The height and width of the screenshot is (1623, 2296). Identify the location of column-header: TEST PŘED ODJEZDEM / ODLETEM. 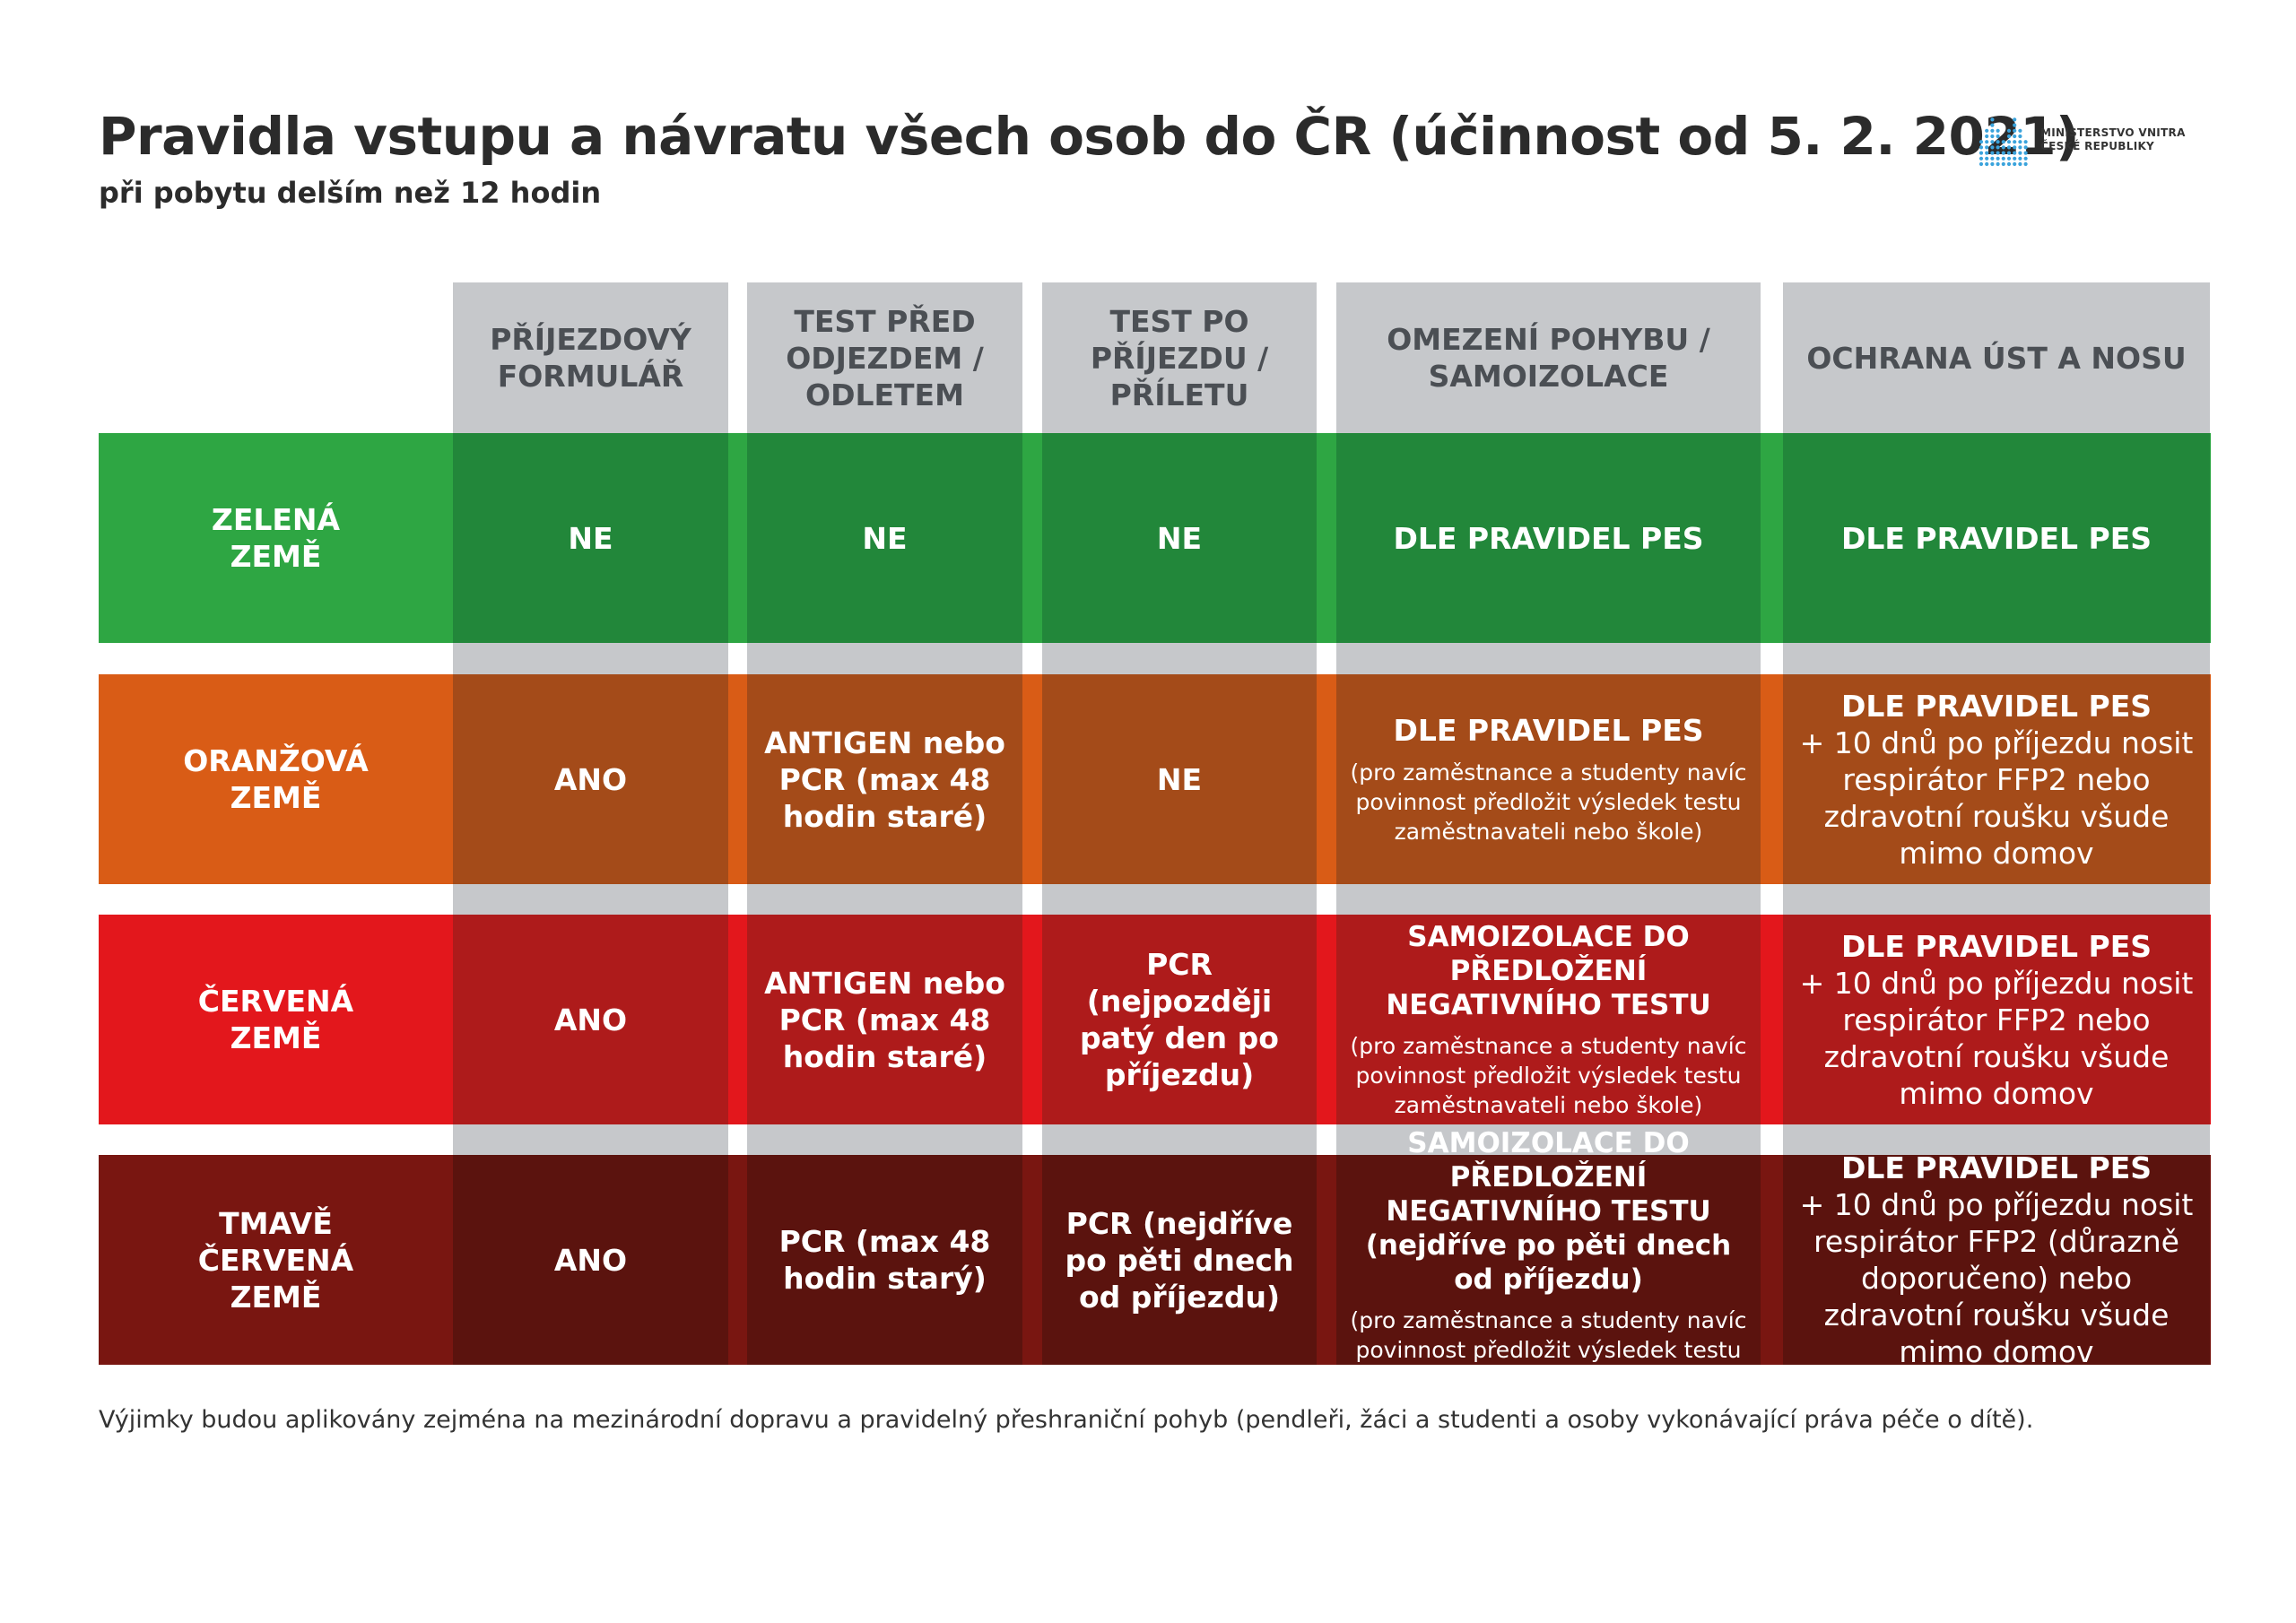
(884, 357).